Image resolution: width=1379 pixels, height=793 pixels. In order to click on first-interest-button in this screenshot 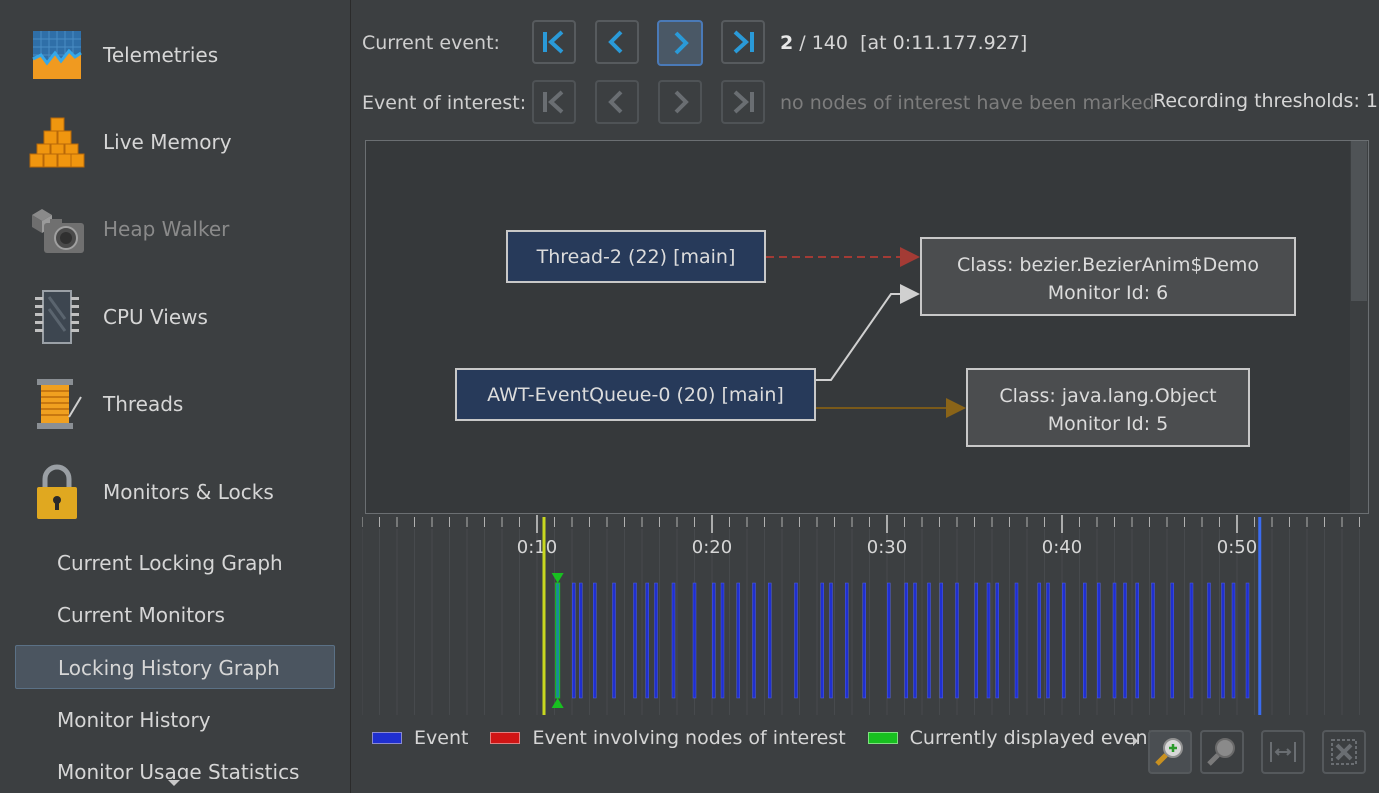, I will do `click(554, 102)`.